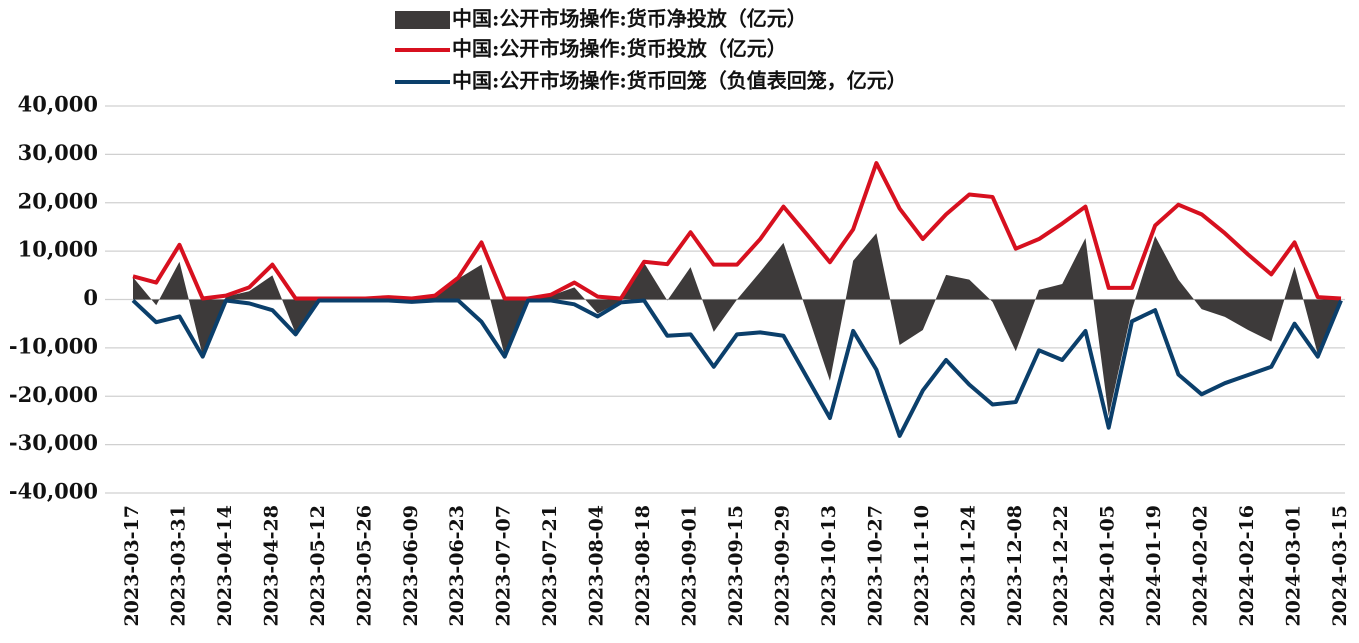 The height and width of the screenshot is (643, 1359). Describe the element at coordinates (875, 566) in the screenshot. I see `x-tick-label: 2023-10-27` at that location.